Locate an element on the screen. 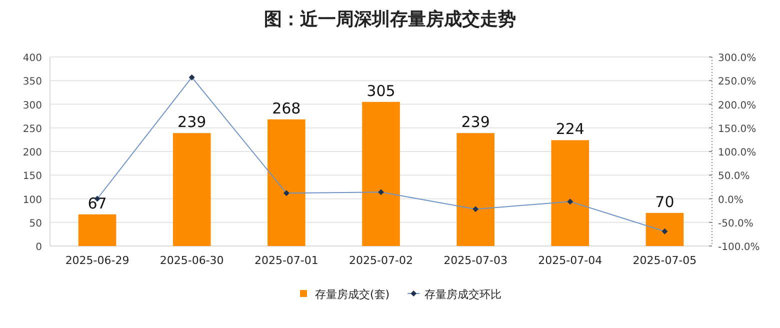 The height and width of the screenshot is (328, 780). y-tick-label: 400 is located at coordinates (32, 58).